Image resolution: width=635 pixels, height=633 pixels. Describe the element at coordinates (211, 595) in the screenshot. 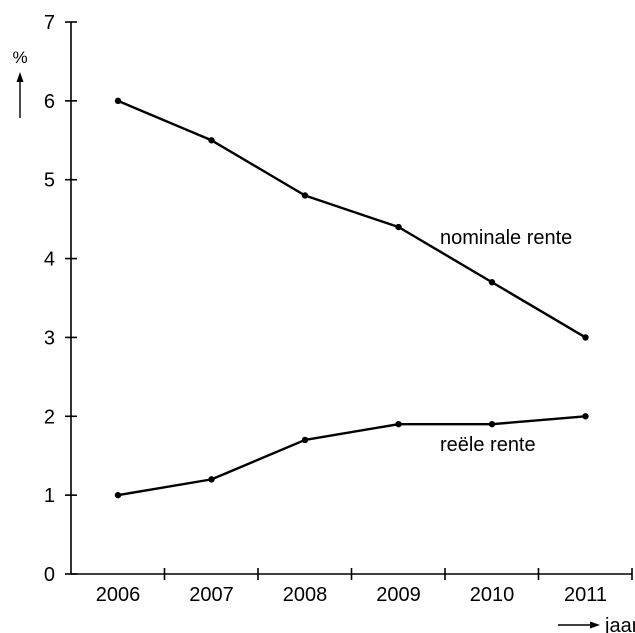

I see `x-tick-label: 2007` at that location.